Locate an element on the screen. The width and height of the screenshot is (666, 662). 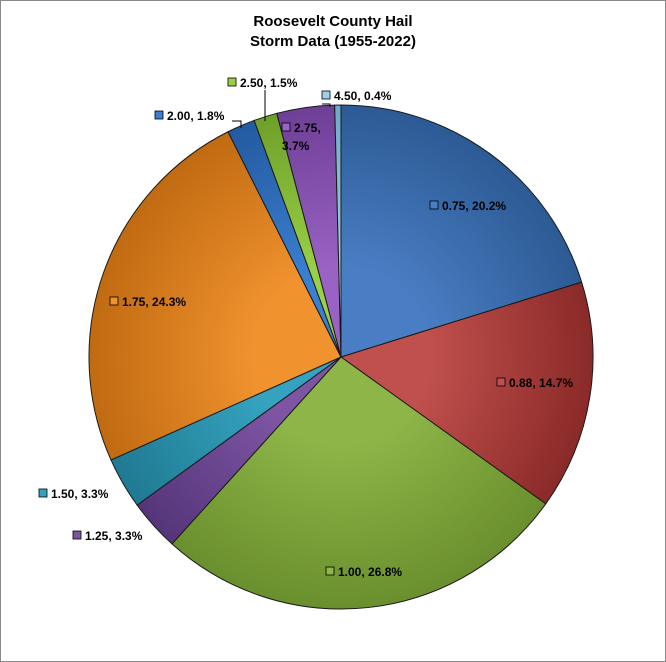
slice-label-text-1.25: 1.25, 3.3% is located at coordinates (114, 536).